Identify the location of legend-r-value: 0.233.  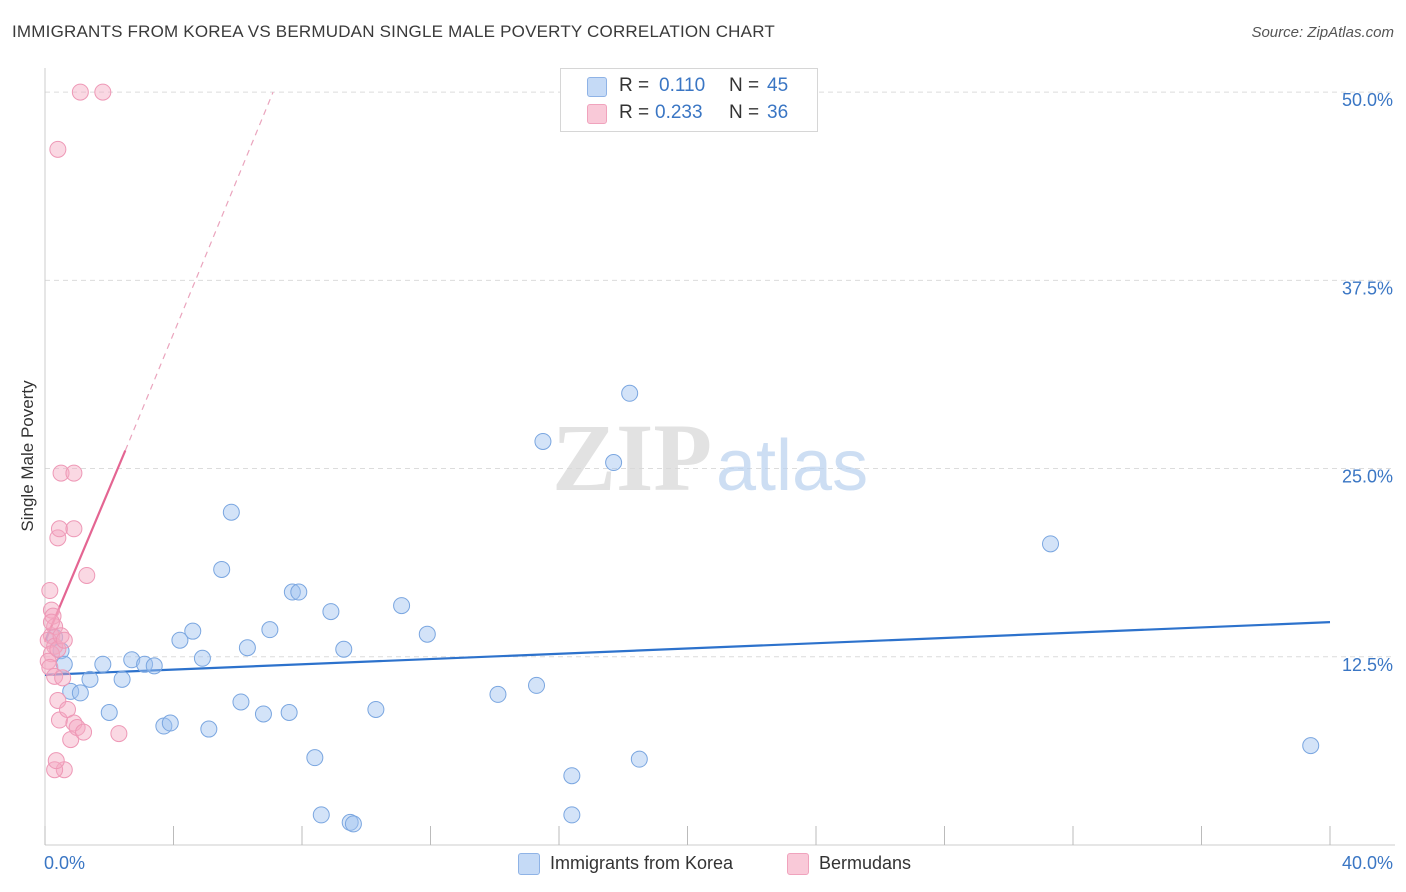
(679, 112).